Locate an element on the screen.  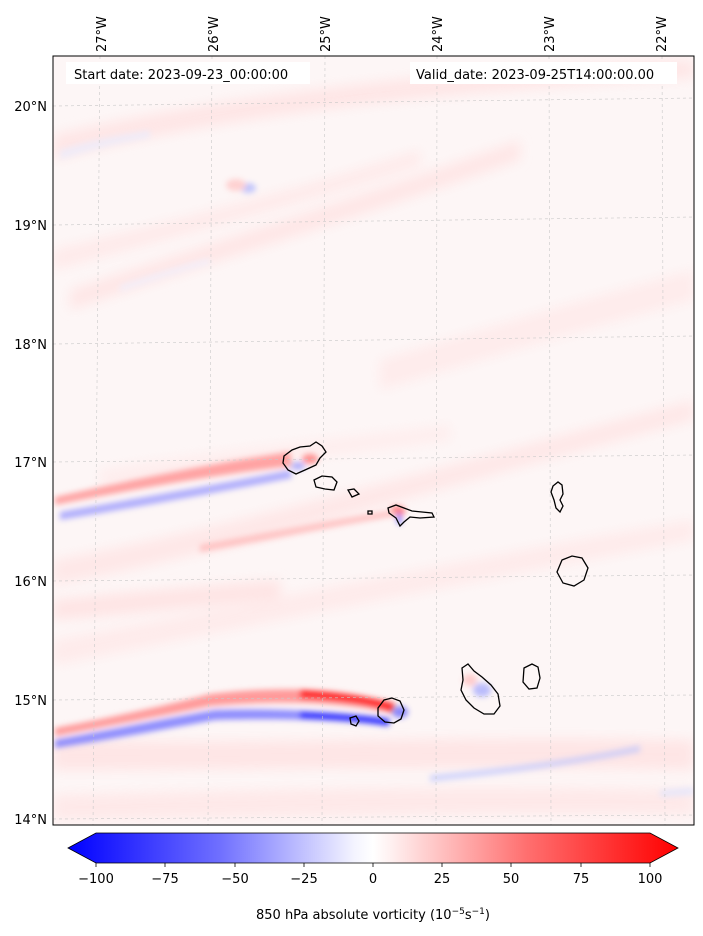
lat-tick-label: 16°N is located at coordinates (30, 582).